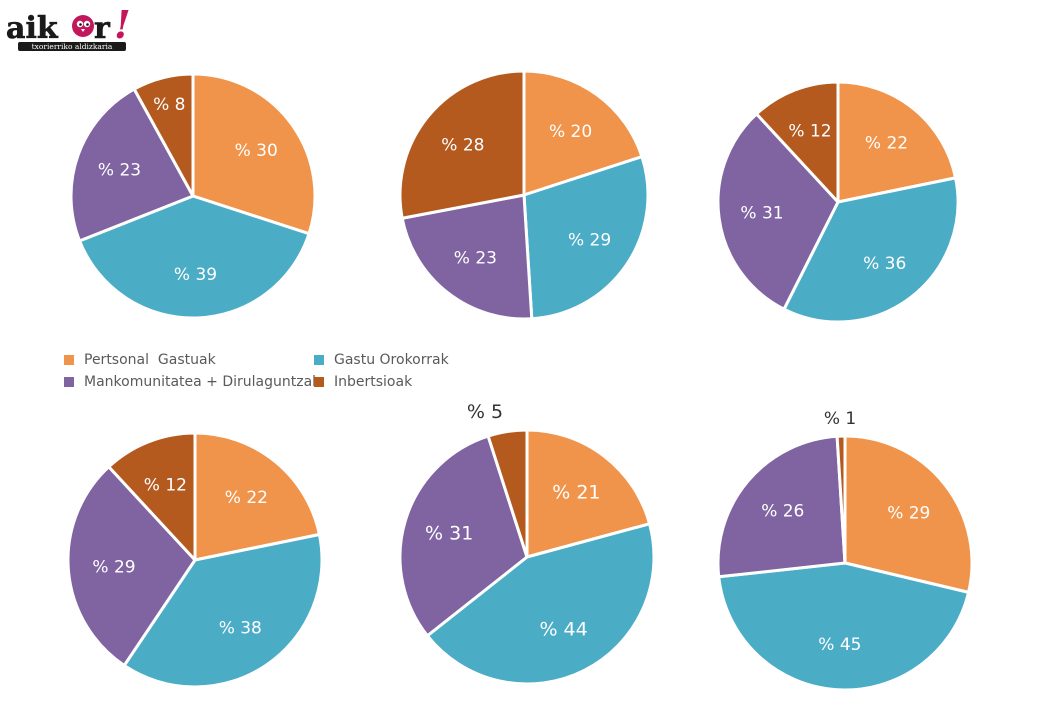  I want to click on pie-chart-6: % 29 % 45 % 26 % 1, so click(845, 550).